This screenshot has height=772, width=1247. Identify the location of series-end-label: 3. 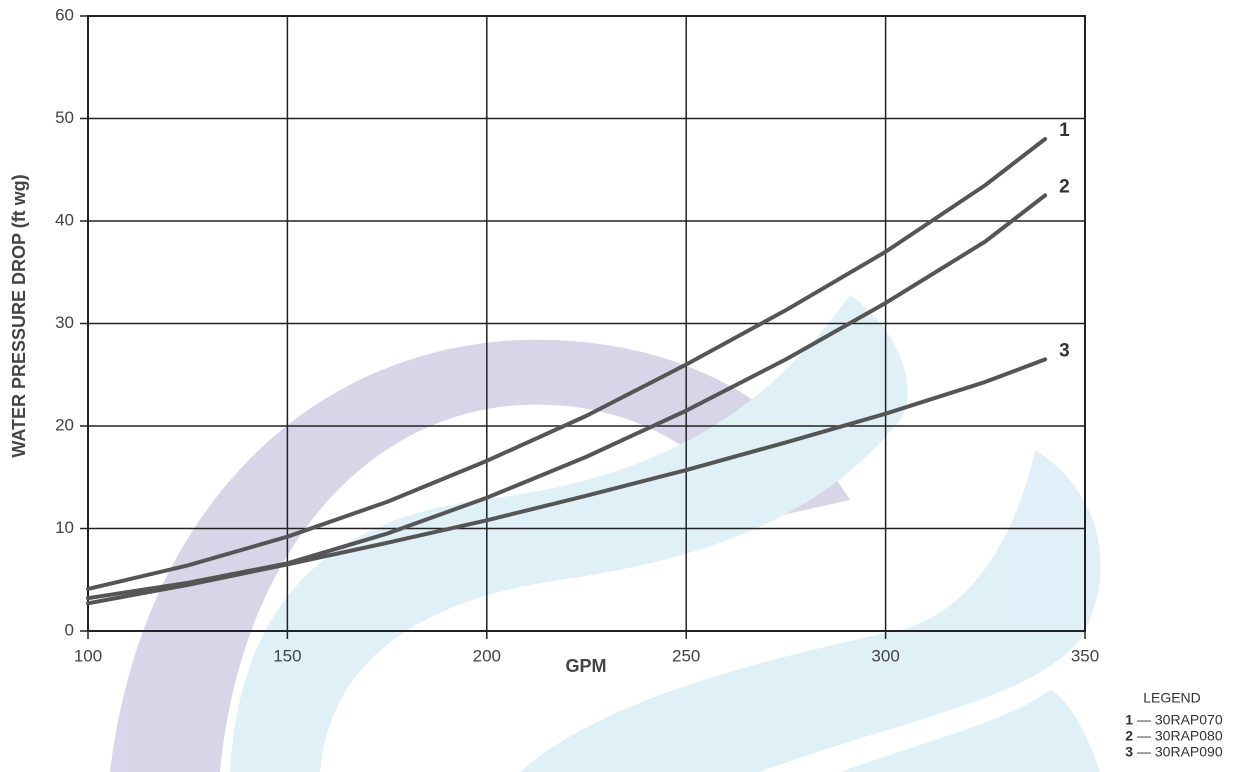
(1064, 350).